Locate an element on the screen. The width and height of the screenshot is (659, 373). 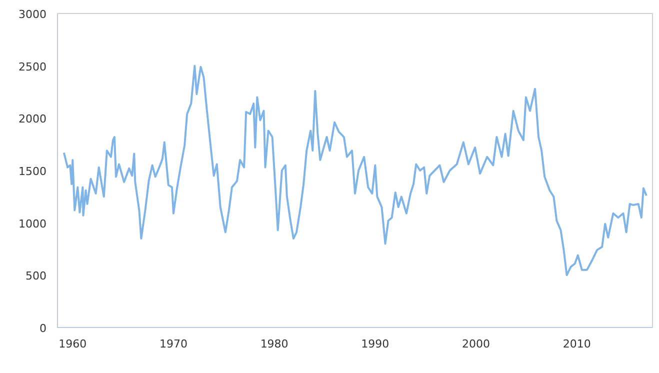
x-tick-label: 1960 is located at coordinates (72, 344).